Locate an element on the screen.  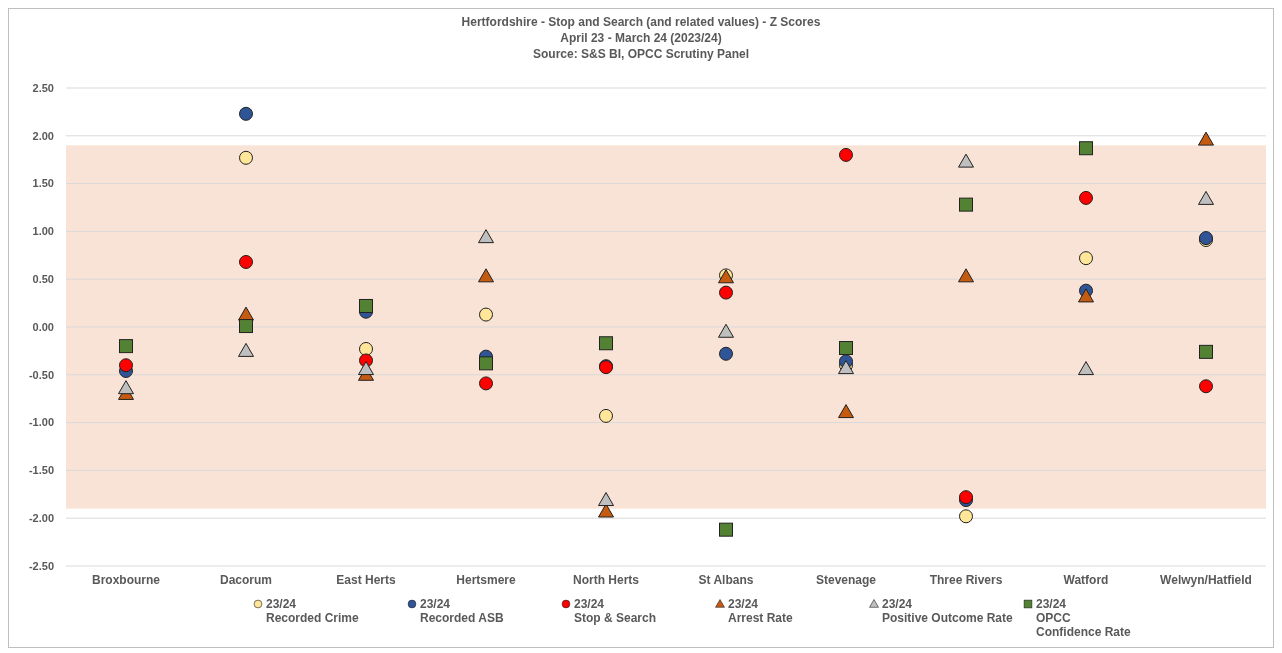
y-tick-label: -0.50 is located at coordinates (41, 374).